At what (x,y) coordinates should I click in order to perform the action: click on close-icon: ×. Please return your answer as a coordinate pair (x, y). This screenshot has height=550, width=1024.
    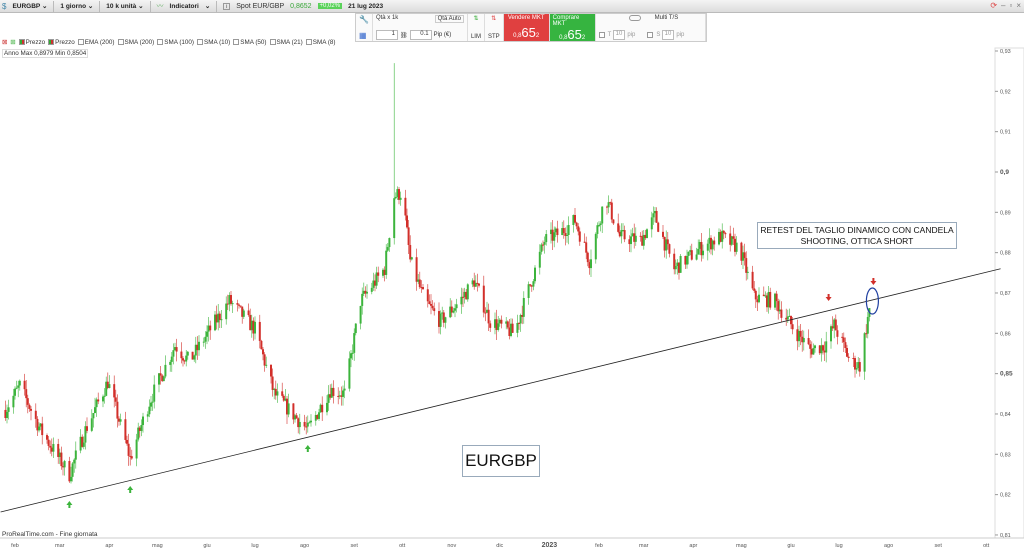
    Looking at the image, I should click on (1018, 5).